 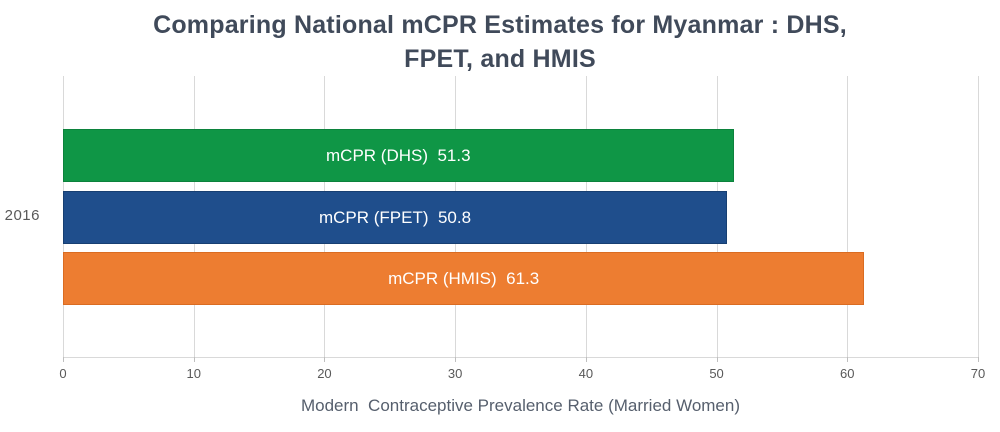 I want to click on x-tick-label: 30, so click(x=455, y=373).